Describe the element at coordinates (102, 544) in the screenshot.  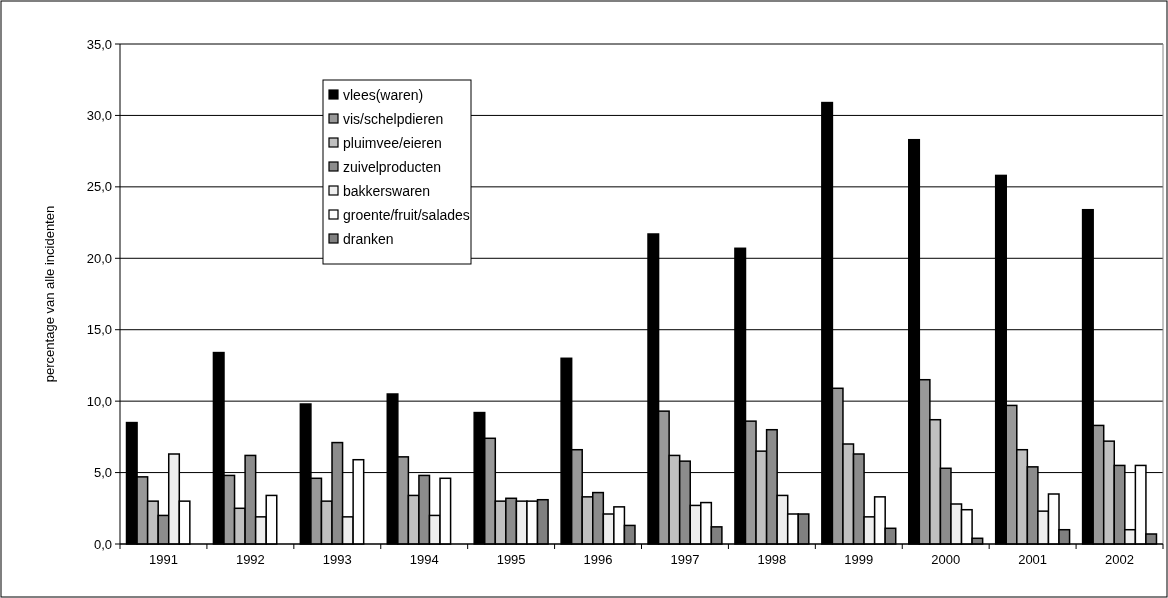
I see `y-tick-label: 0,0` at that location.